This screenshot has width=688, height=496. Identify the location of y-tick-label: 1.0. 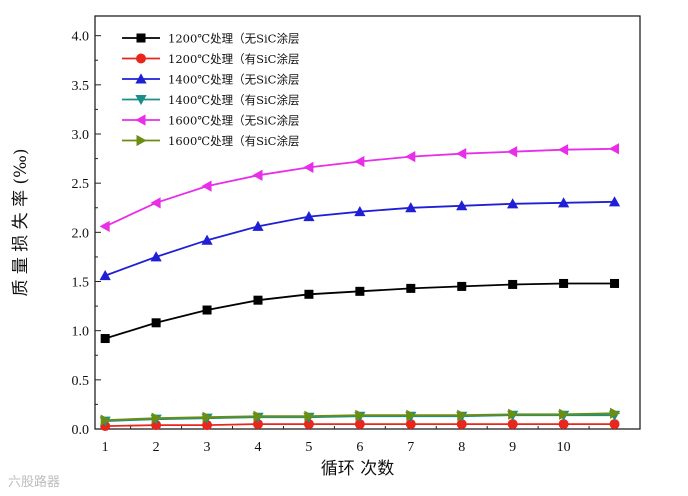
(81, 332).